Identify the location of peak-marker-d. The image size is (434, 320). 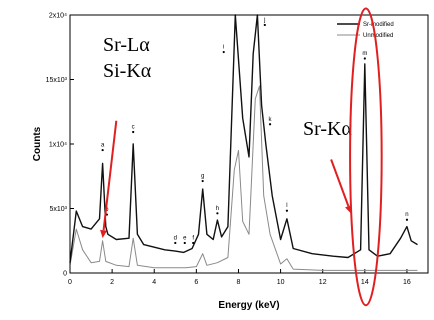
(175, 243).